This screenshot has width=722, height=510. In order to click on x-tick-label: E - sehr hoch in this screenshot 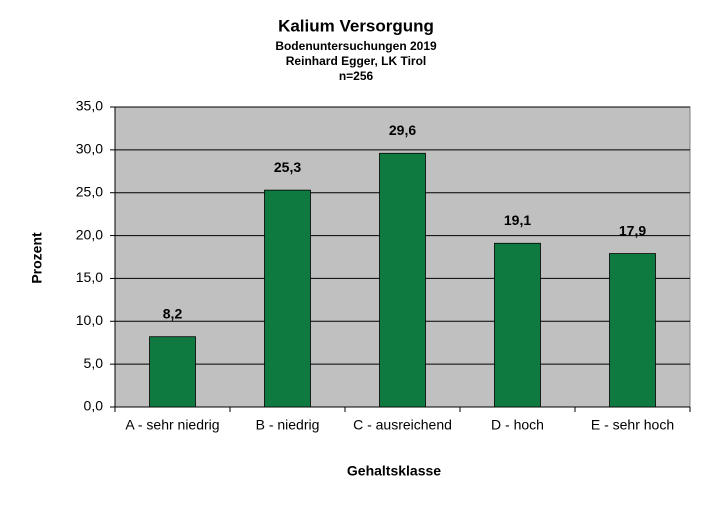, I will do `click(632, 425)`.